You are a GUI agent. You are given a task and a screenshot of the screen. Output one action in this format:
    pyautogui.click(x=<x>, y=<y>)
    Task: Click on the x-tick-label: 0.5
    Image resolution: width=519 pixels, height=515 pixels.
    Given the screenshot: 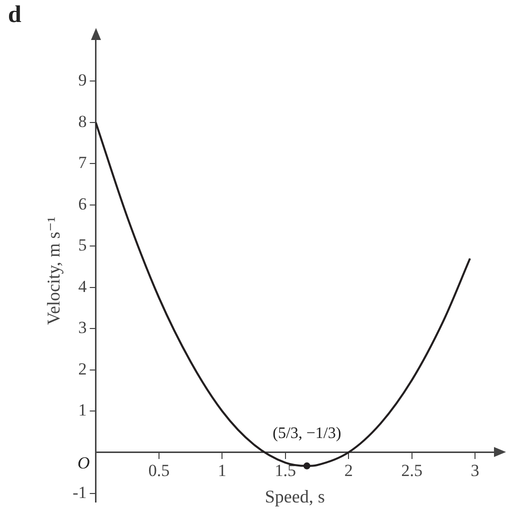 What is the action you would take?
    pyautogui.click(x=159, y=470)
    